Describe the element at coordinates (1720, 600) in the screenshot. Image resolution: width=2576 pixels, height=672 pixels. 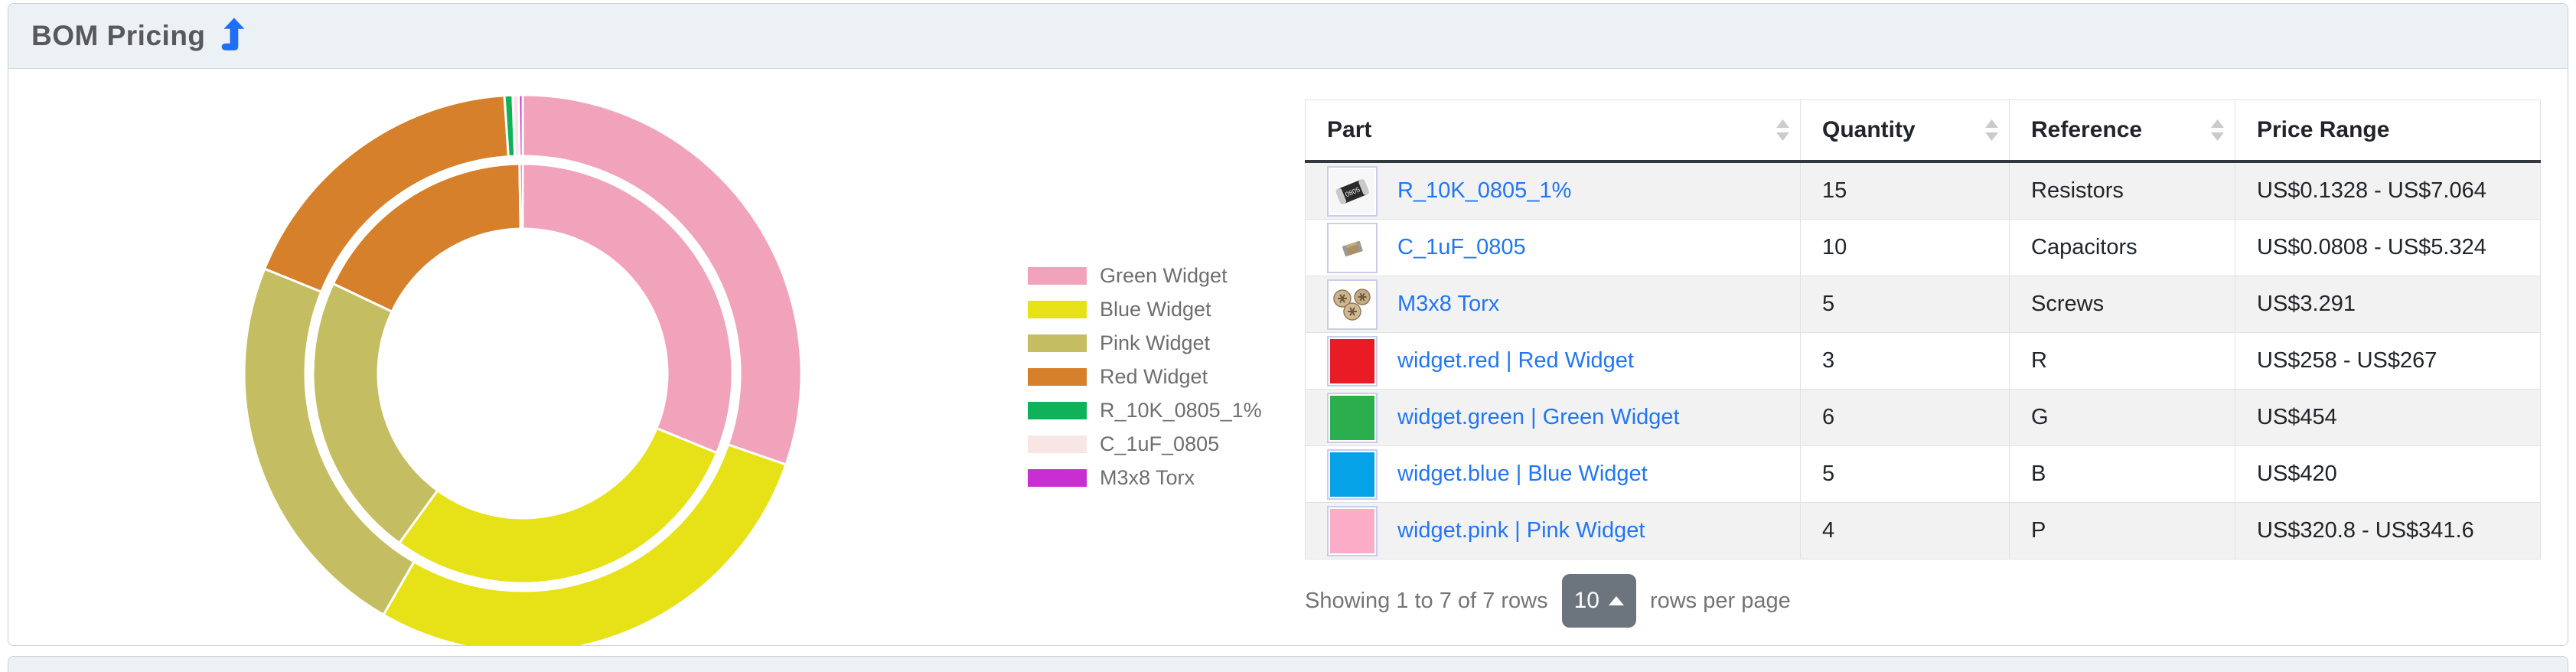
I see `rows-per-page-label: rows per page` at that location.